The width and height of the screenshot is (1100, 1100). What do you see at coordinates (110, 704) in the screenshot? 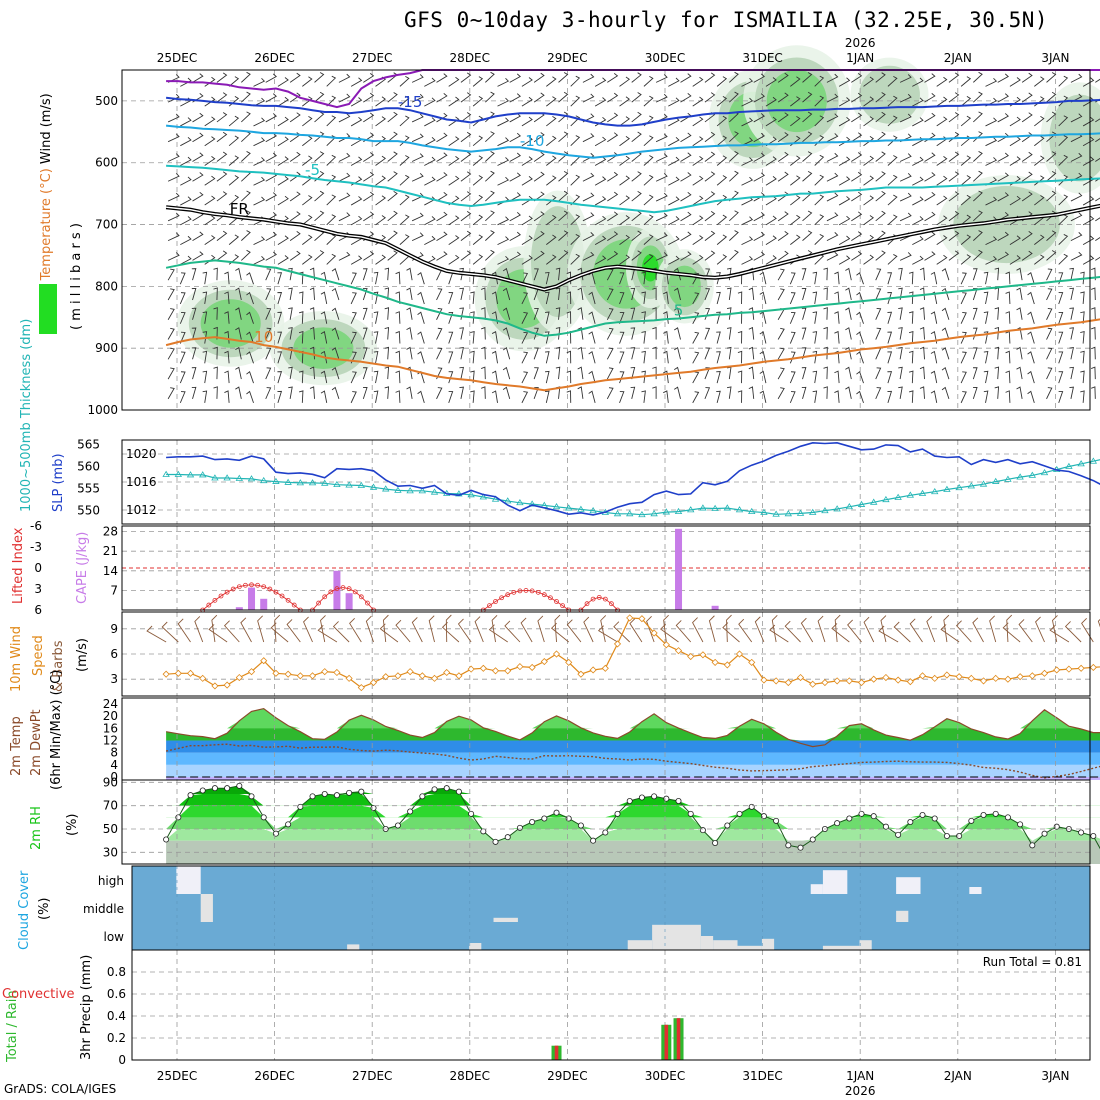
I see `temp-tick-label: 24` at bounding box center [110, 704].